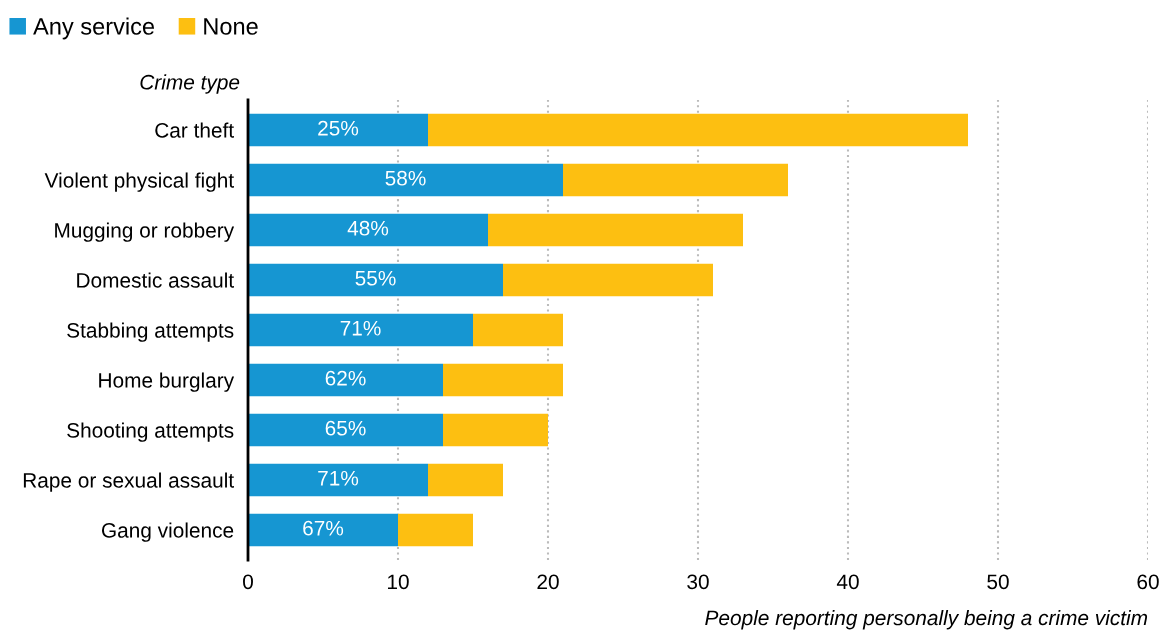  Describe the element at coordinates (231, 26) in the screenshot. I see `legend-label: None` at that location.